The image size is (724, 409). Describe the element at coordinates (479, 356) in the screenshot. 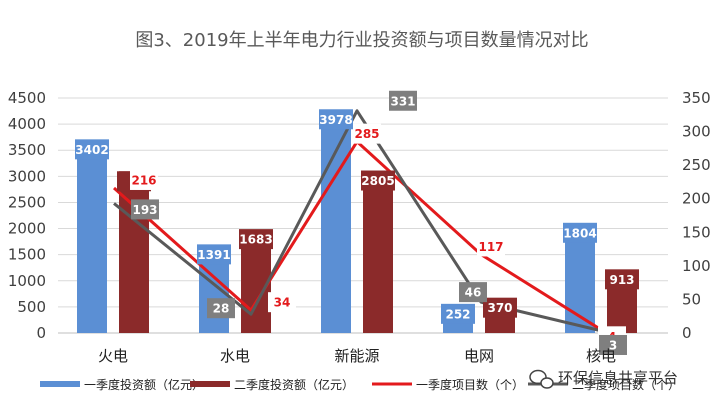

I see `category-label: 电网` at that location.